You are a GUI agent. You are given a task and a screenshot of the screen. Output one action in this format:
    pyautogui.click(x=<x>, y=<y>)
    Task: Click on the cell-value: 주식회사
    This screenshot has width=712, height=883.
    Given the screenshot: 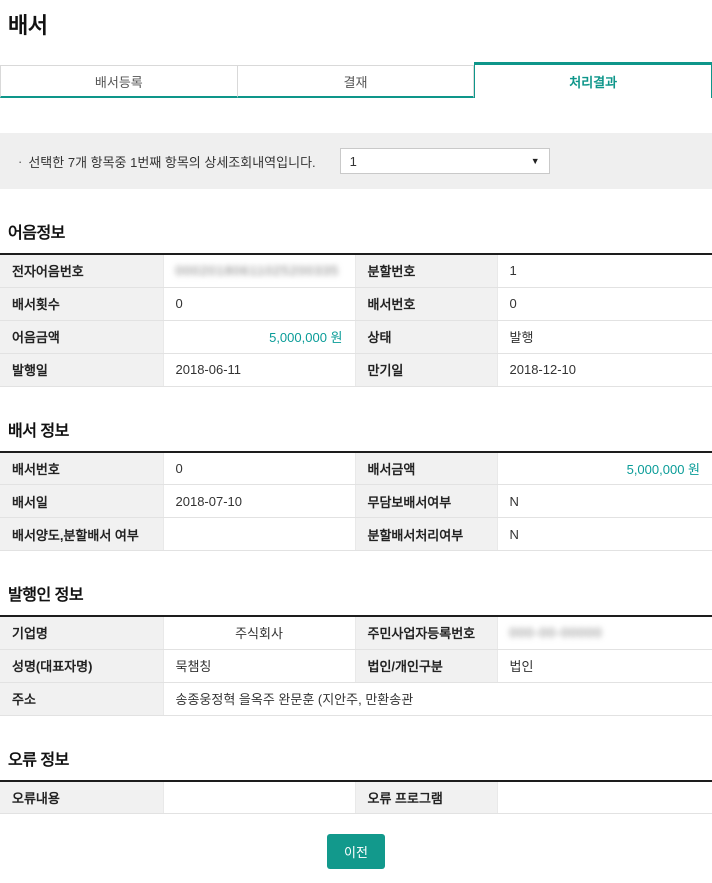 What is the action you would take?
    pyautogui.click(x=259, y=633)
    